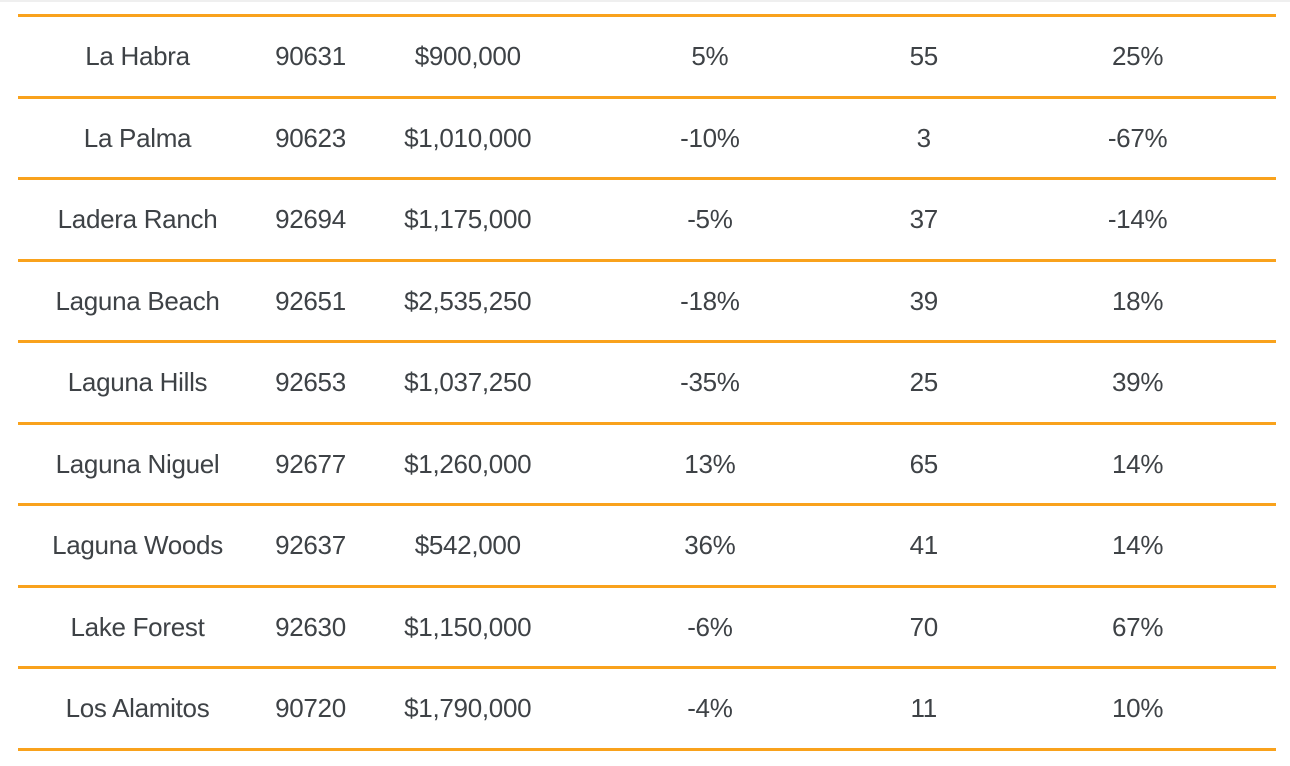  I want to click on city-cell: Los Alamitos, so click(137, 708).